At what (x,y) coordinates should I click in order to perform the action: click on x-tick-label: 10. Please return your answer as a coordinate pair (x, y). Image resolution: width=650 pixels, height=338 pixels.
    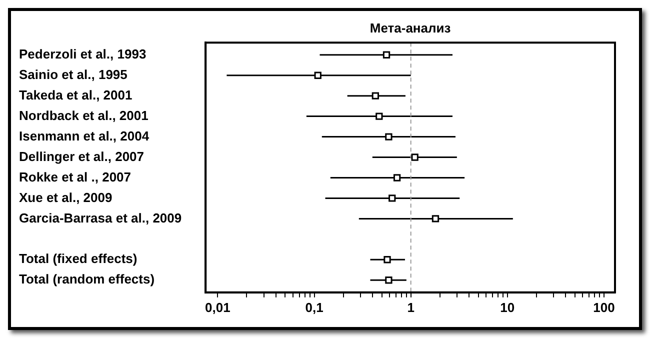
    Looking at the image, I should click on (507, 307).